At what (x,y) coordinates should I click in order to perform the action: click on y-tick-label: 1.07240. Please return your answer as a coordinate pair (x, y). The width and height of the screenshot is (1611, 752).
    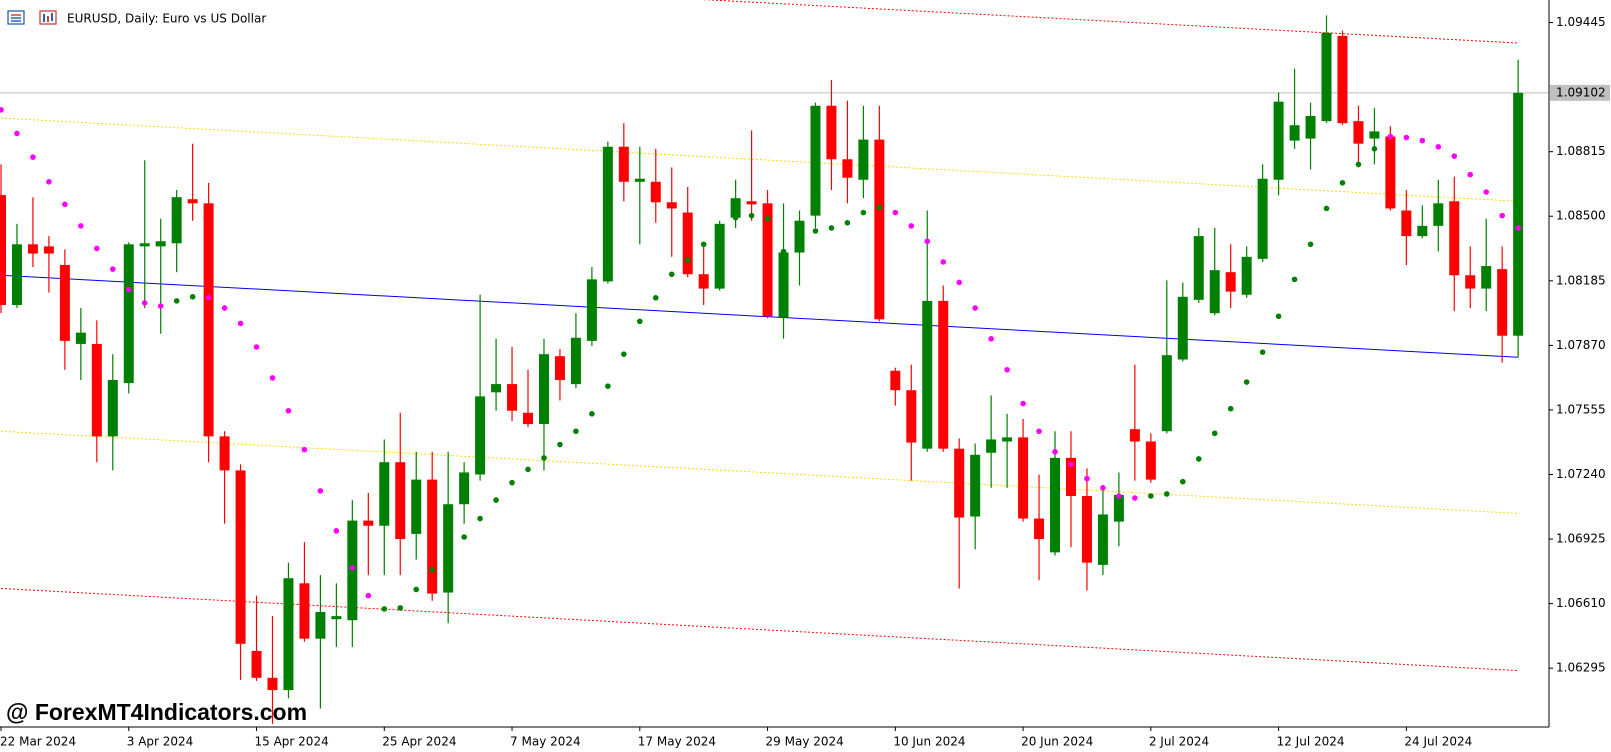
    Looking at the image, I should click on (1581, 474).